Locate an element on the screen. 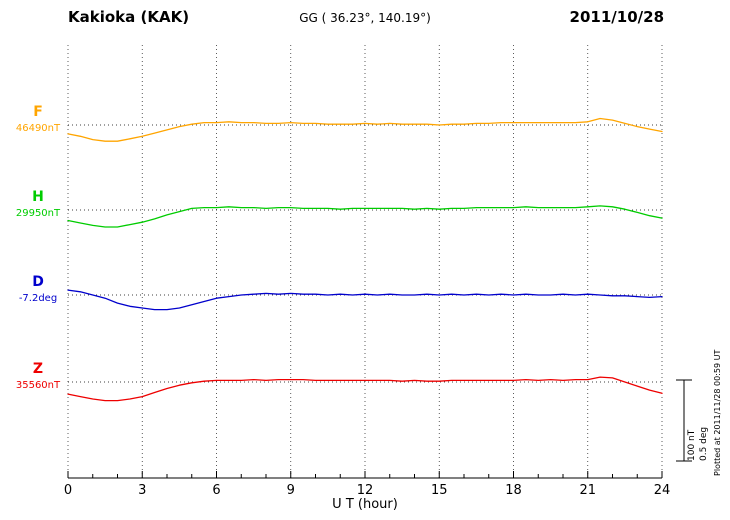  trace-D is located at coordinates (365, 300).